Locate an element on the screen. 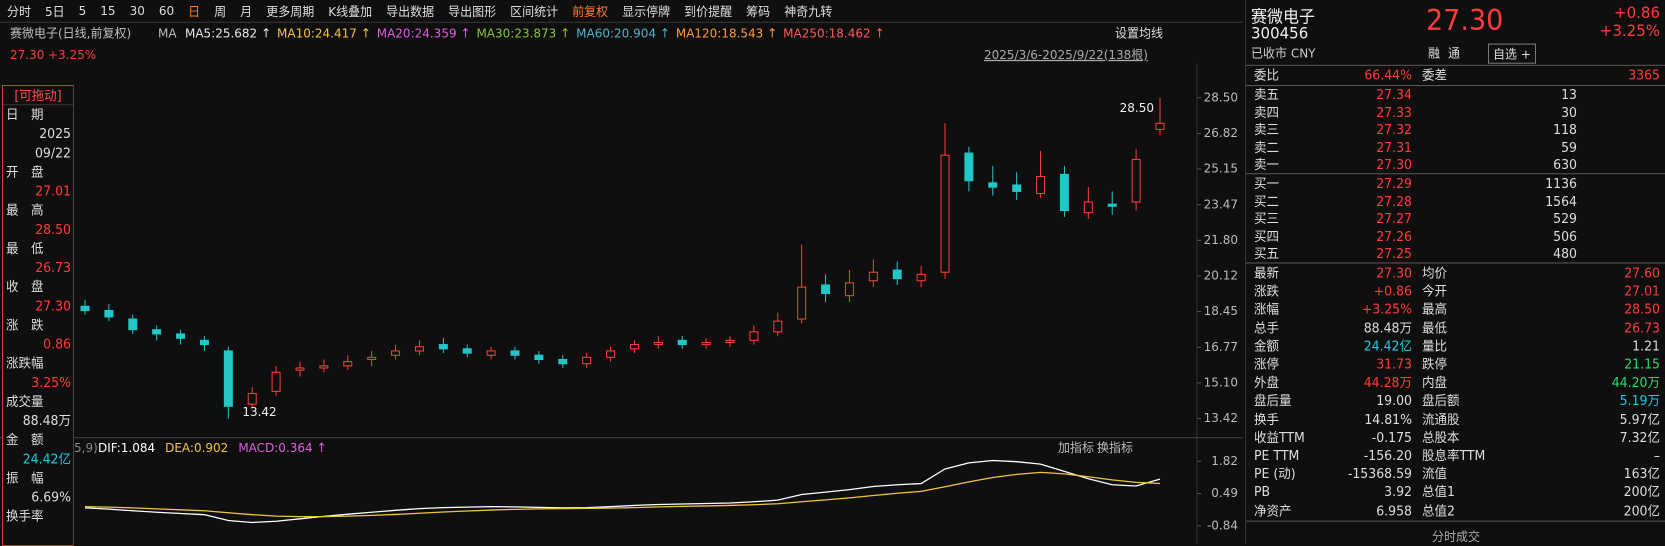 The height and width of the screenshot is (546, 1665). cell: 529 is located at coordinates (1565, 218).